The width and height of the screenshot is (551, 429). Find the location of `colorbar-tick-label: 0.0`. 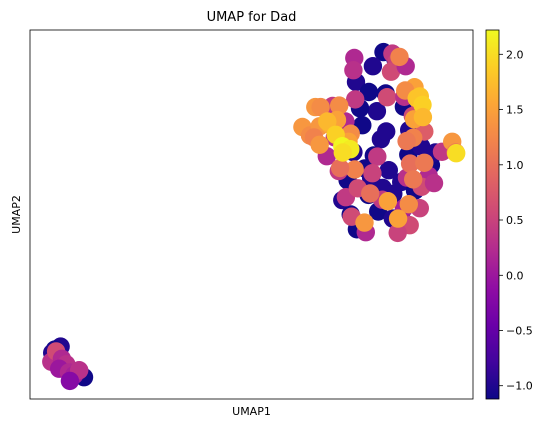

colorbar-tick-label: 0.0 is located at coordinates (515, 275).